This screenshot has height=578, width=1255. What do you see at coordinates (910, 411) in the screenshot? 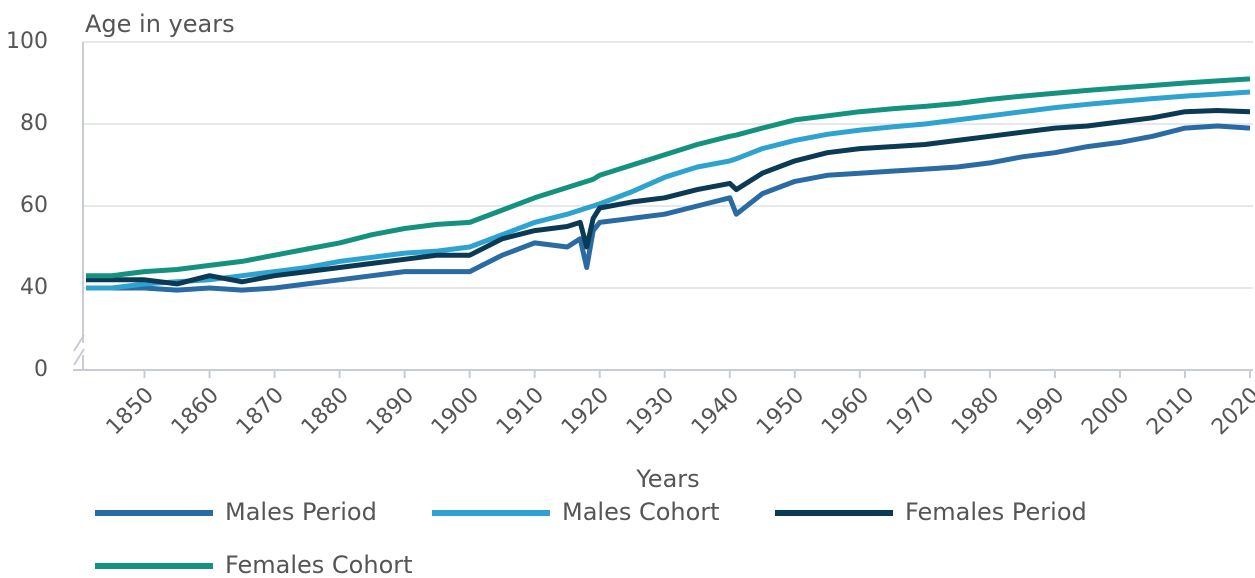
I see `x-tick-label: 1970` at bounding box center [910, 411].